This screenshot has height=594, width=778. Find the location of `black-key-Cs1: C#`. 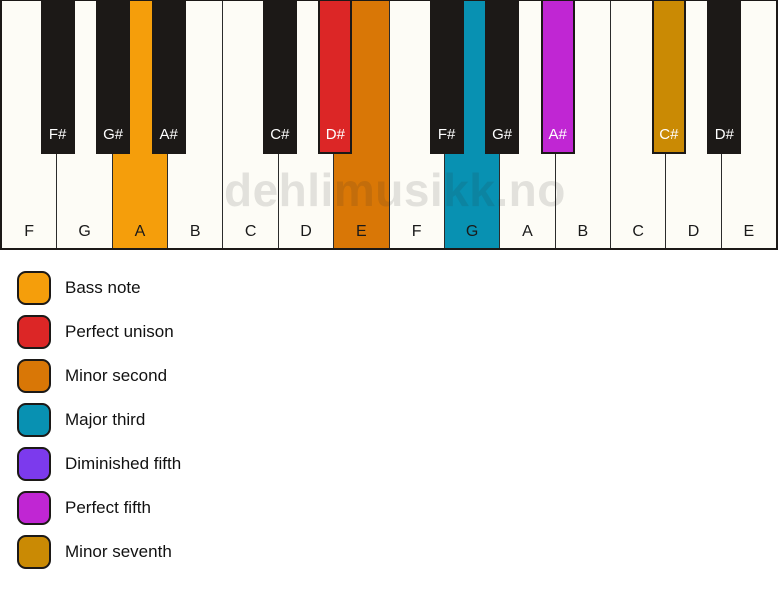

black-key-Cs1: C# is located at coordinates (279, 77).